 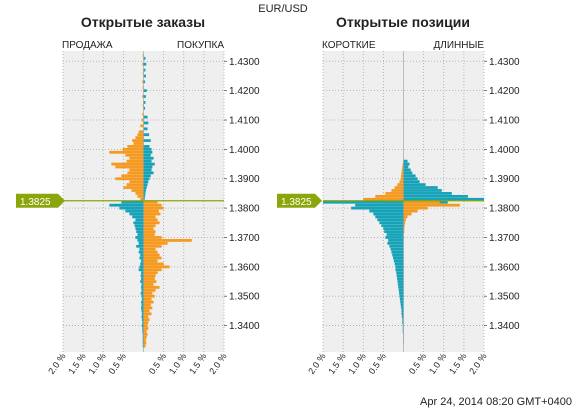 What do you see at coordinates (437, 363) in the screenshot?
I see `x-tick-label: 1.0 %` at bounding box center [437, 363].